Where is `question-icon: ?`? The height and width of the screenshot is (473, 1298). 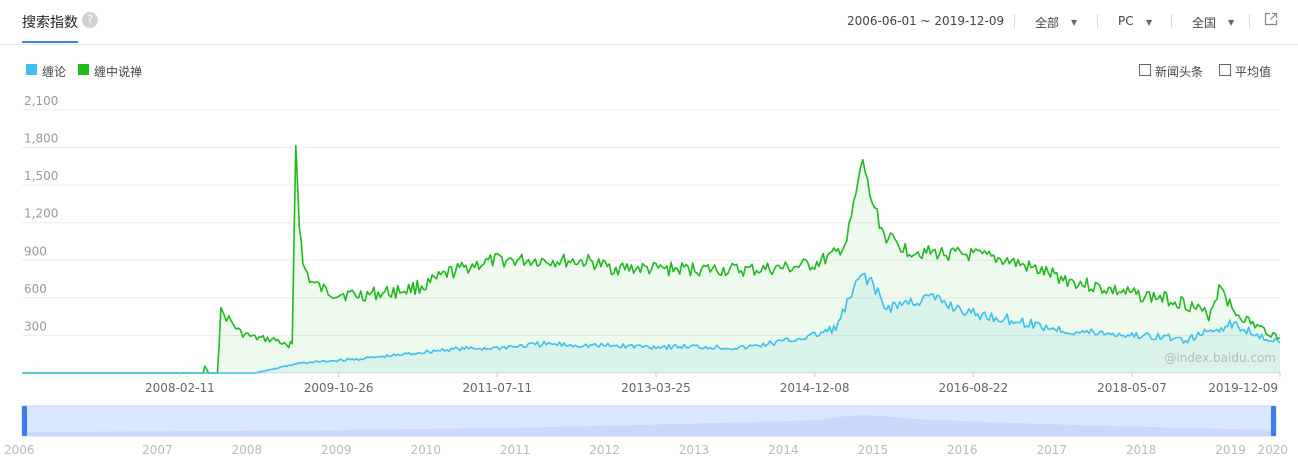
question-icon: ? is located at coordinates (90, 20).